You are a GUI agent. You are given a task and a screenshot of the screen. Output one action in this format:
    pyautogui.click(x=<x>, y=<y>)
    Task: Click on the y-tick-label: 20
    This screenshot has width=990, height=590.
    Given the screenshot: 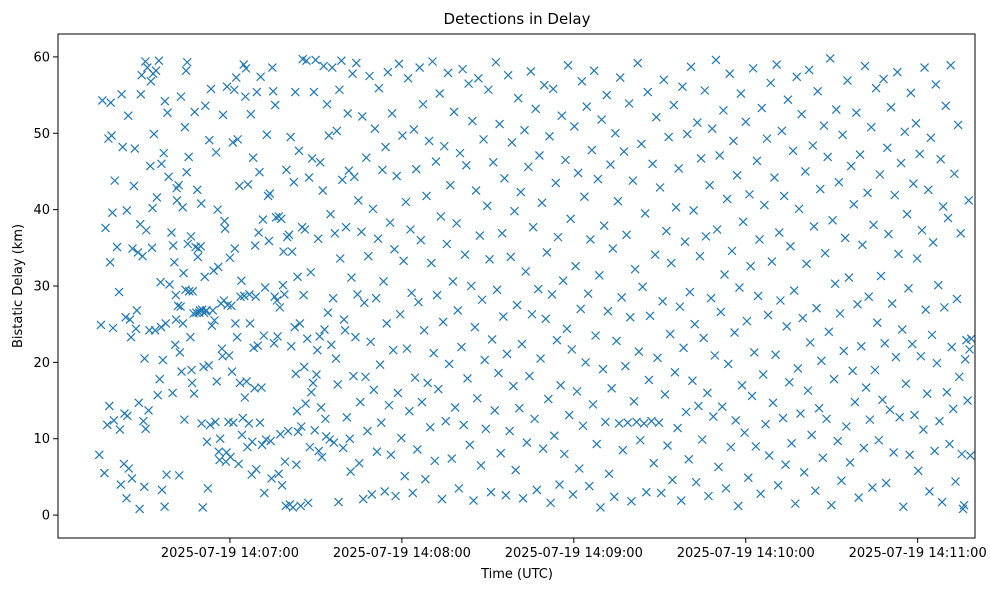 What is the action you would take?
    pyautogui.click(x=41, y=363)
    